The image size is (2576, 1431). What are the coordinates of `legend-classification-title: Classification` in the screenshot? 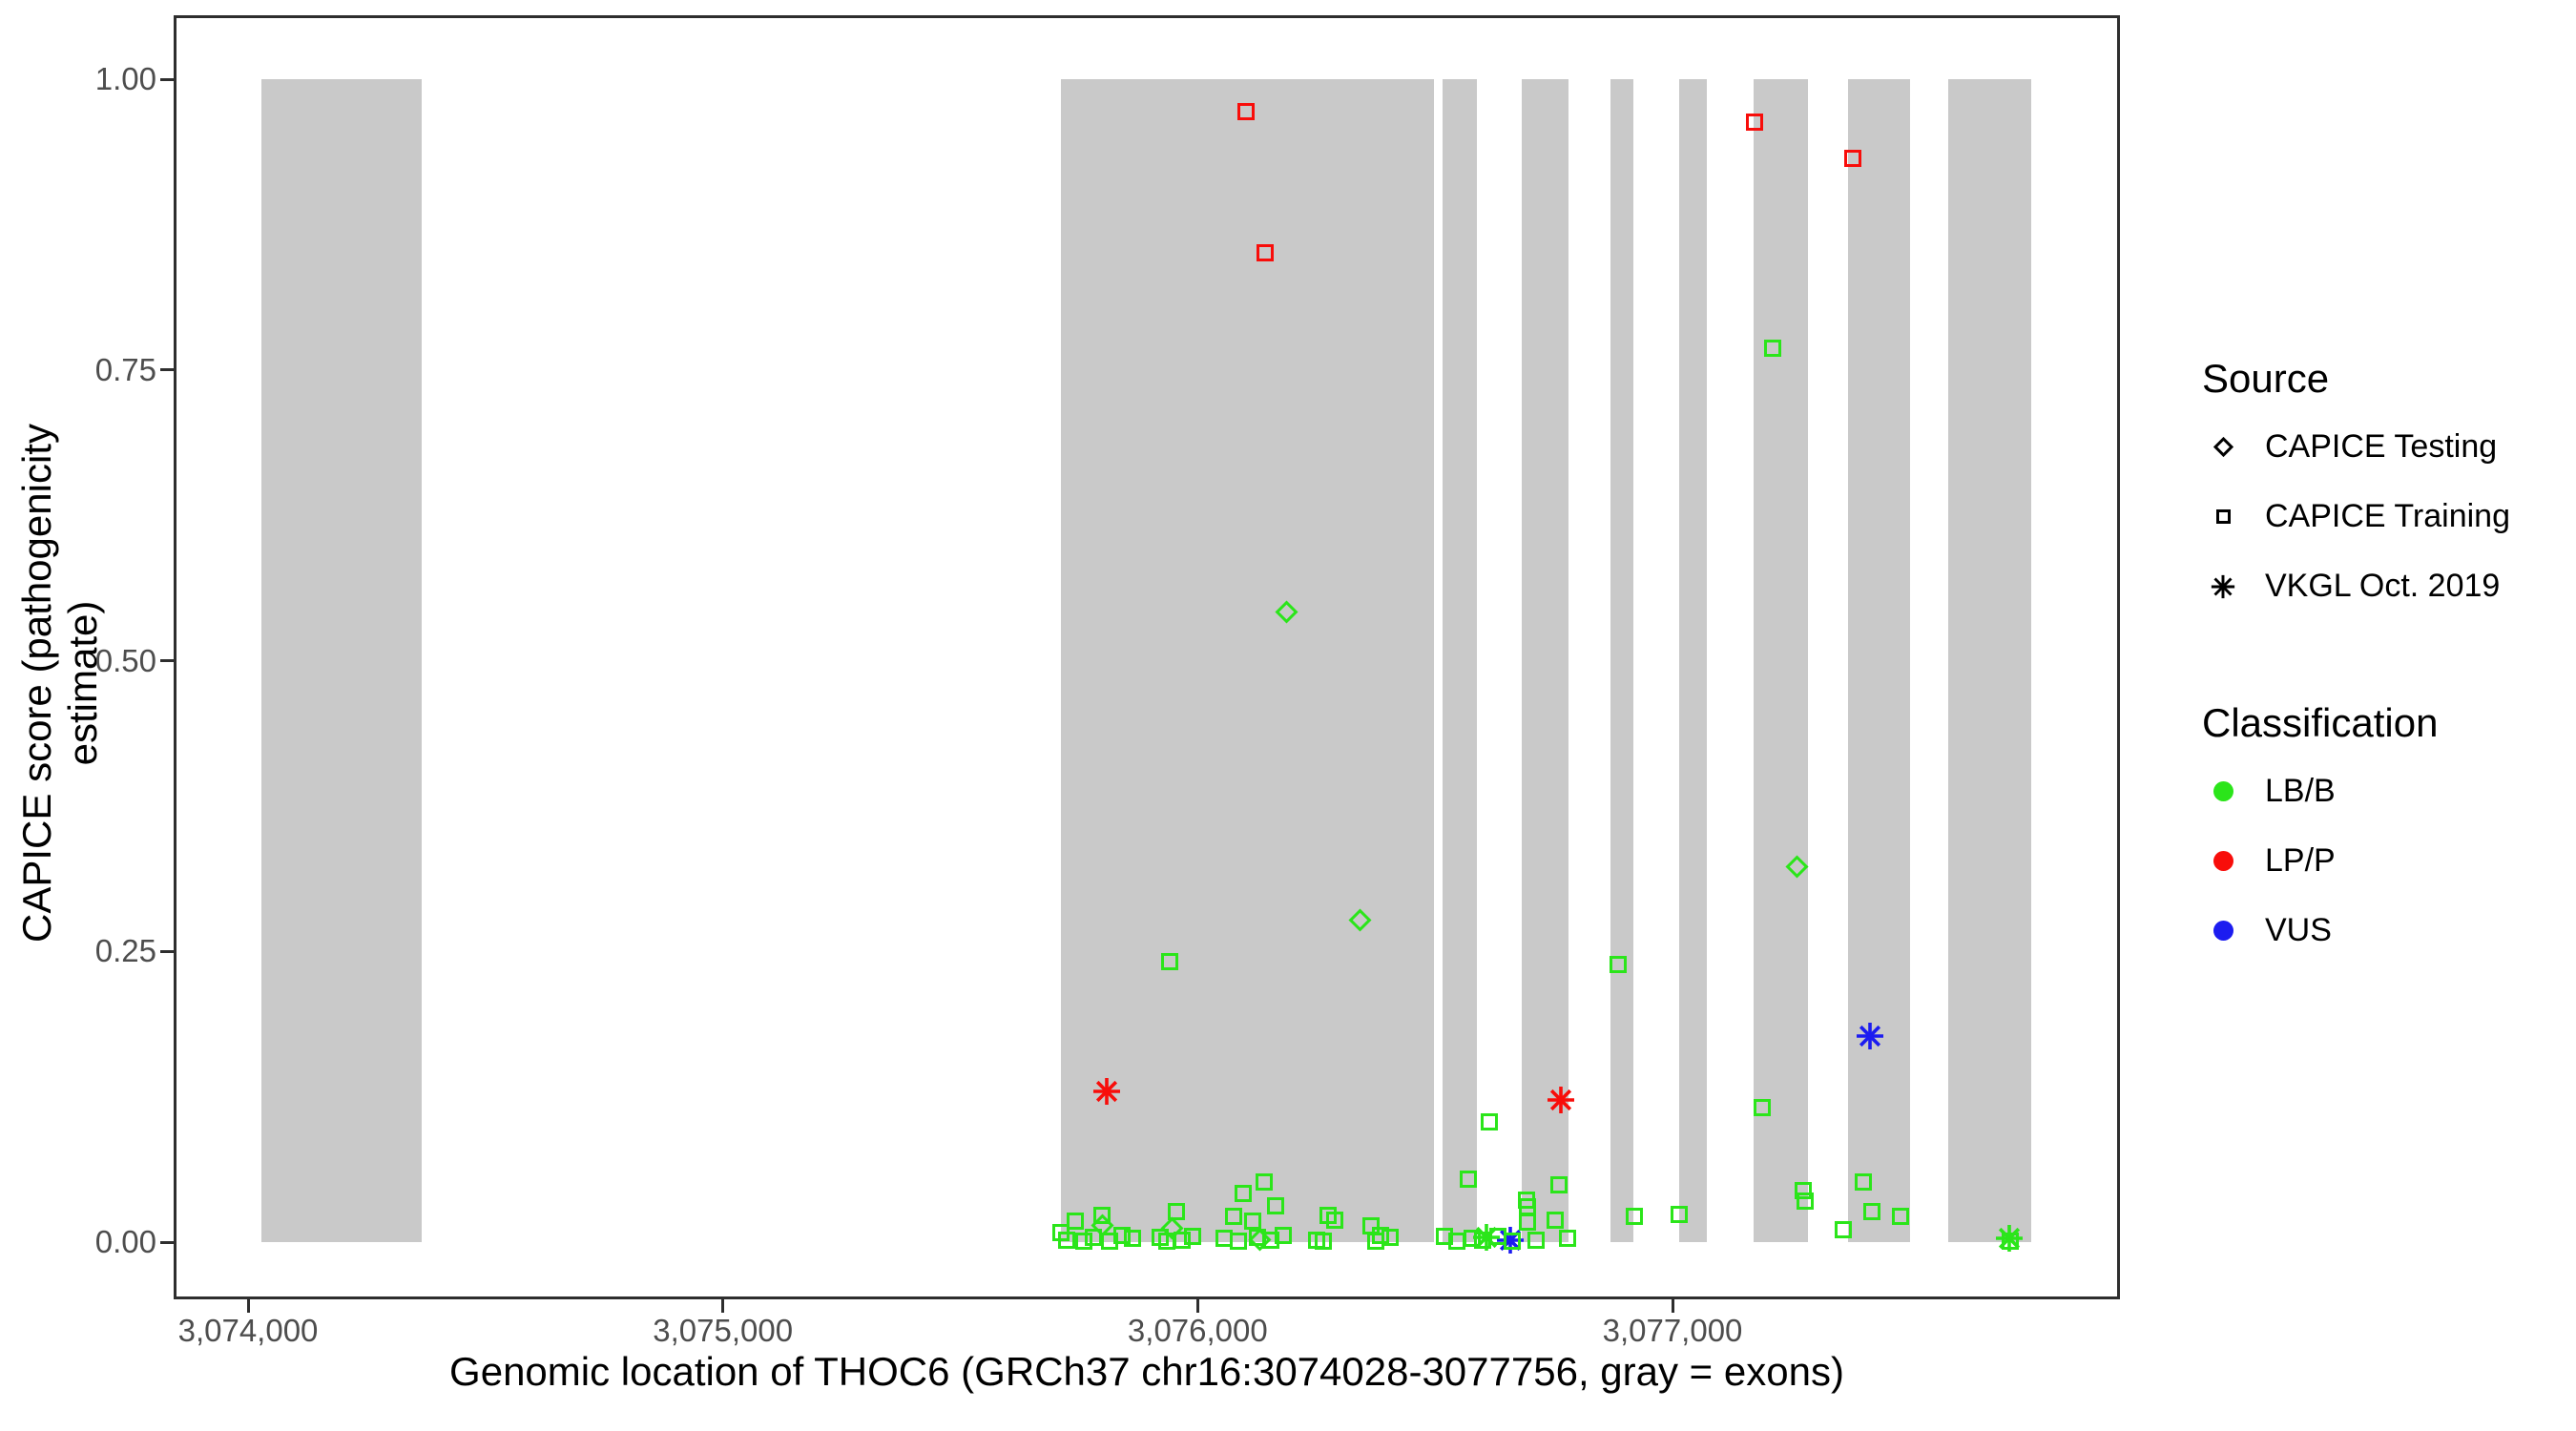 It's located at (2320, 722).